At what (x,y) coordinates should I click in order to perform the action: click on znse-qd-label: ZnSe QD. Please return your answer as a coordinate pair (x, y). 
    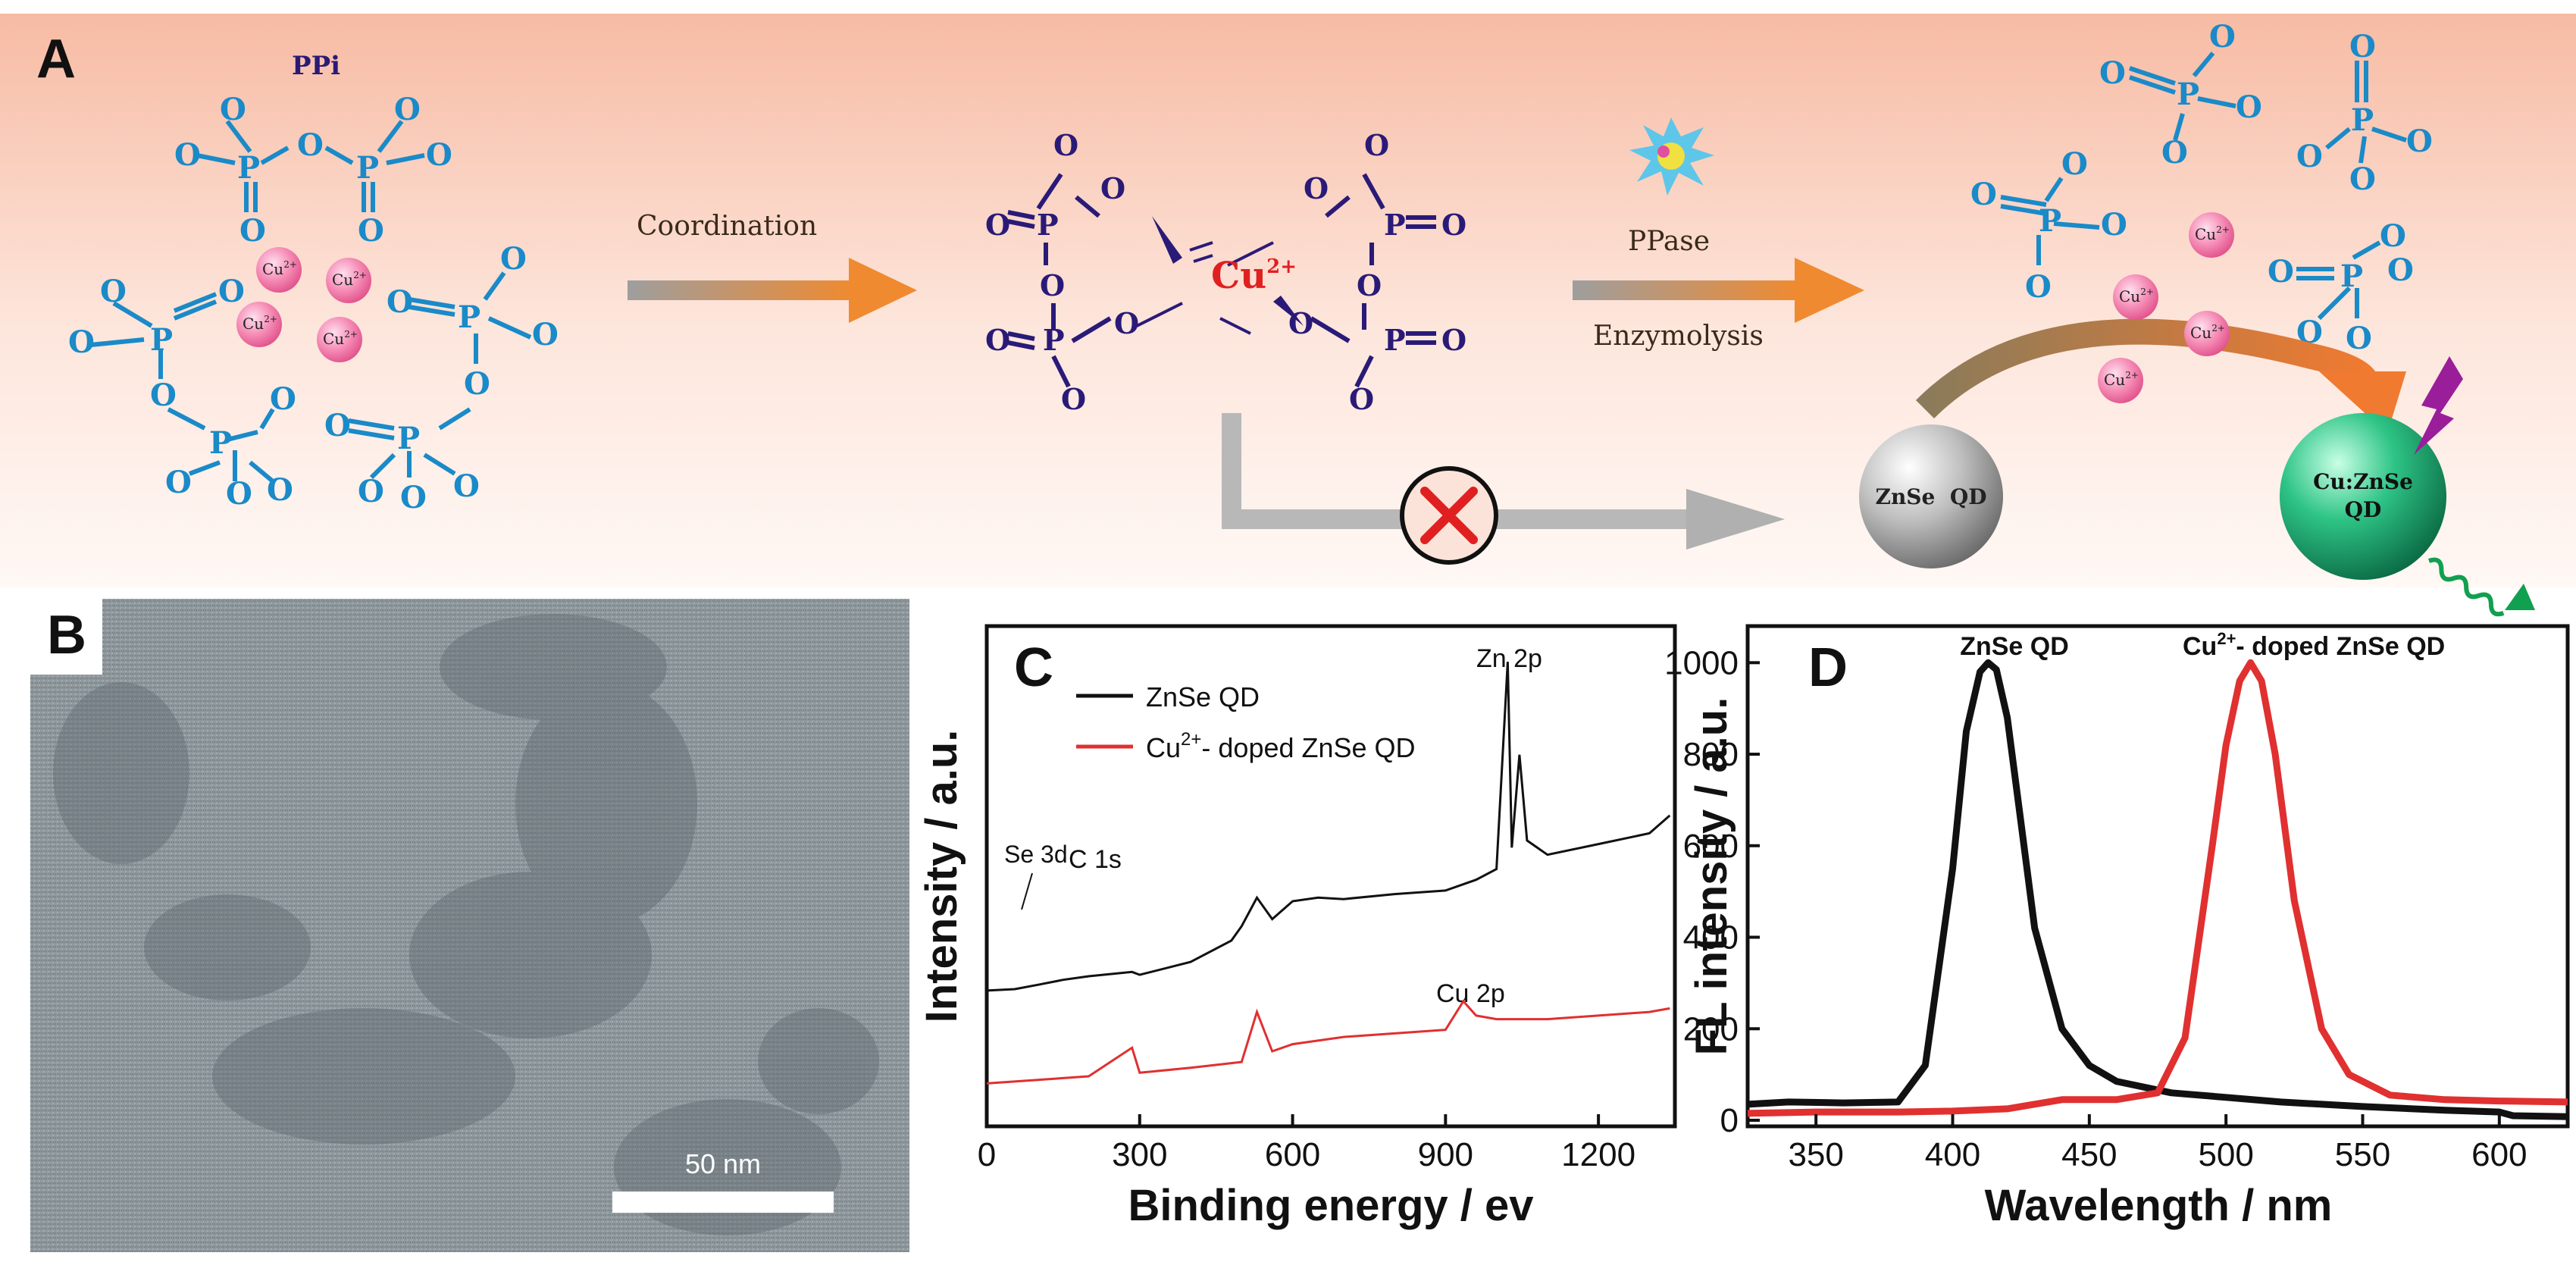
    Looking at the image, I should click on (1932, 496).